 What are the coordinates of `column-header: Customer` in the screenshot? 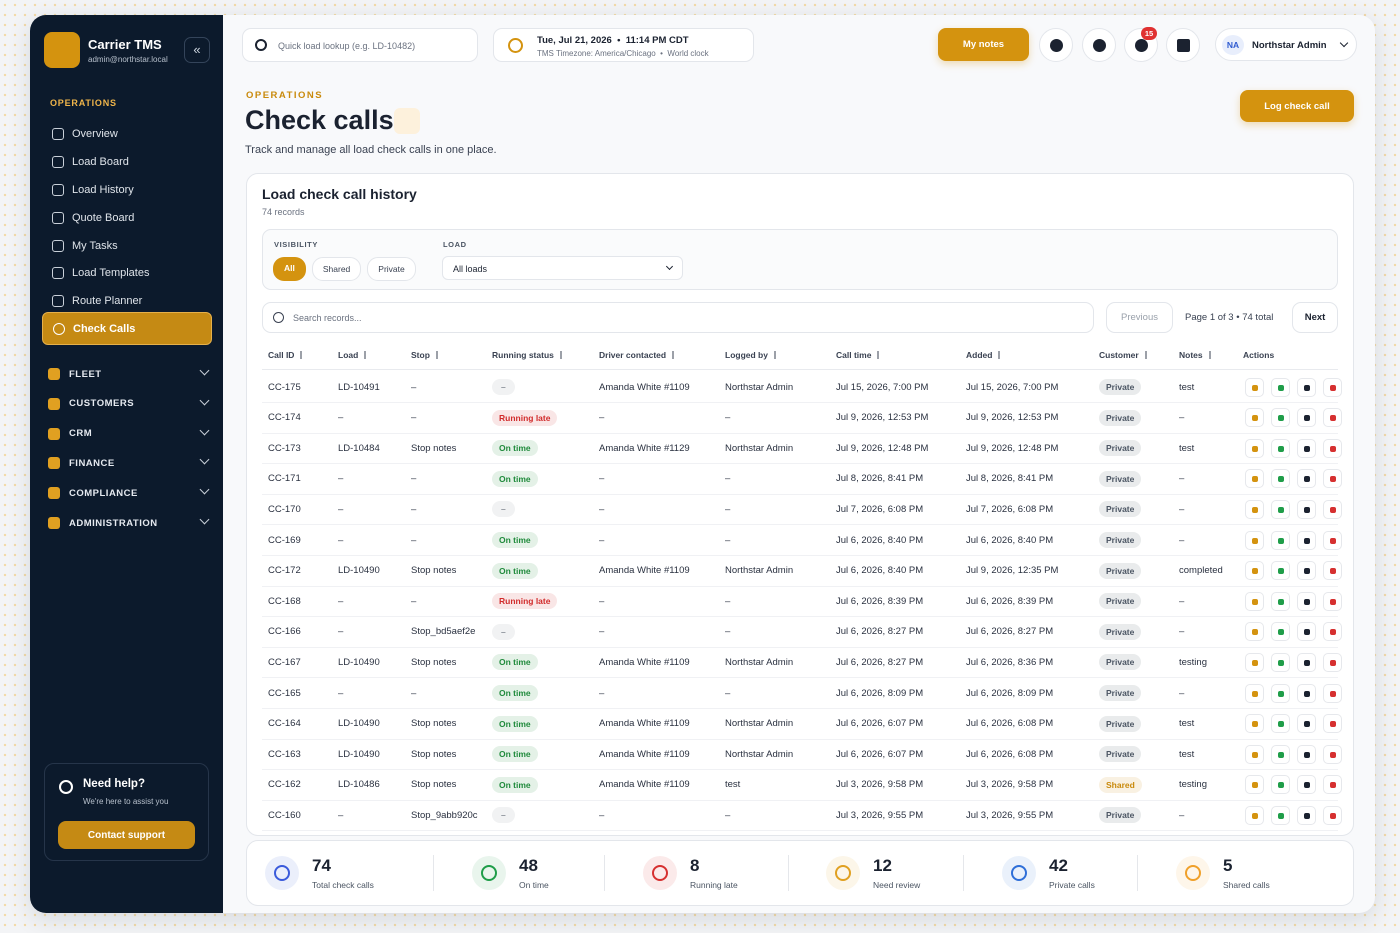 It's located at (1133, 355).